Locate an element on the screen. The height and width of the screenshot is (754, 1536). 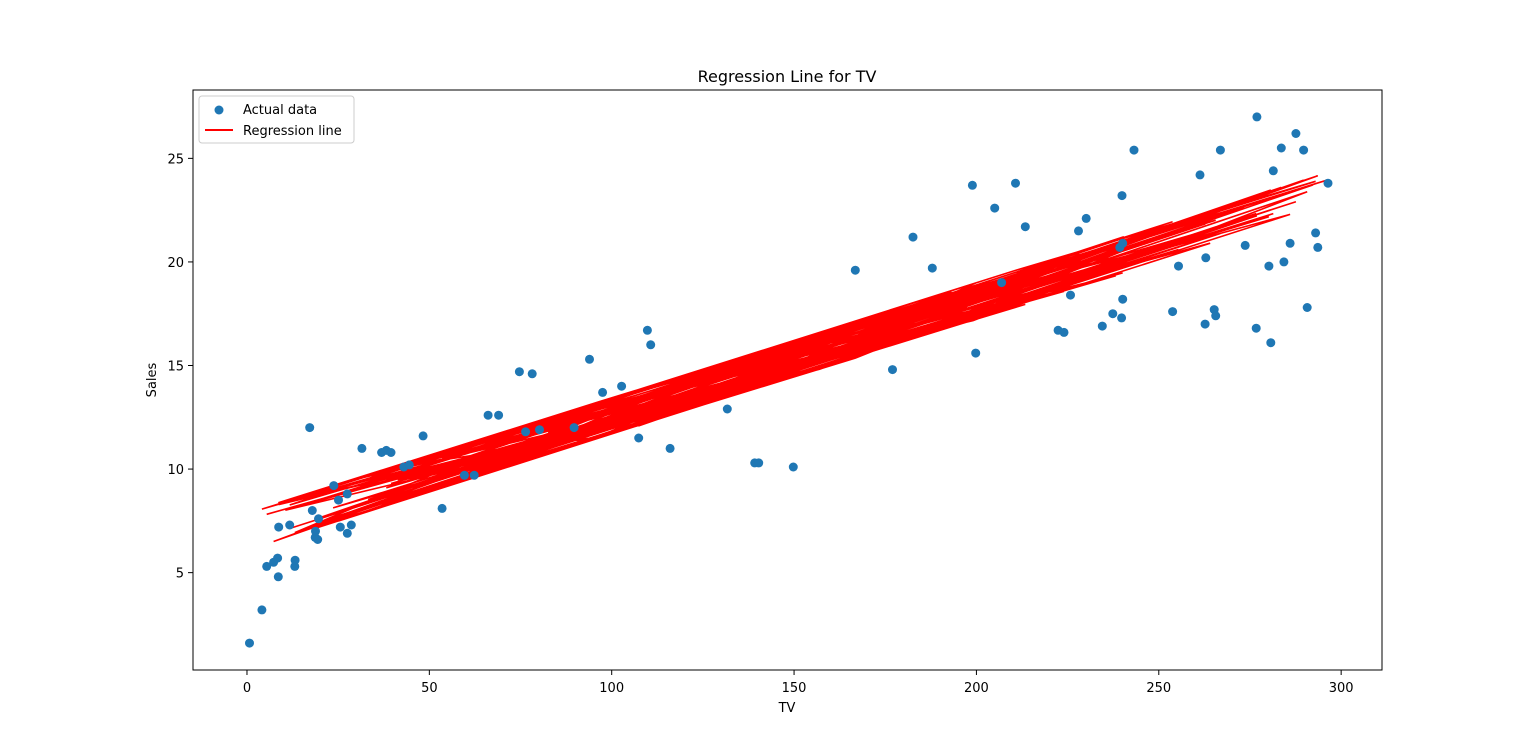
x-tick-label: 50 is located at coordinates (429, 688).